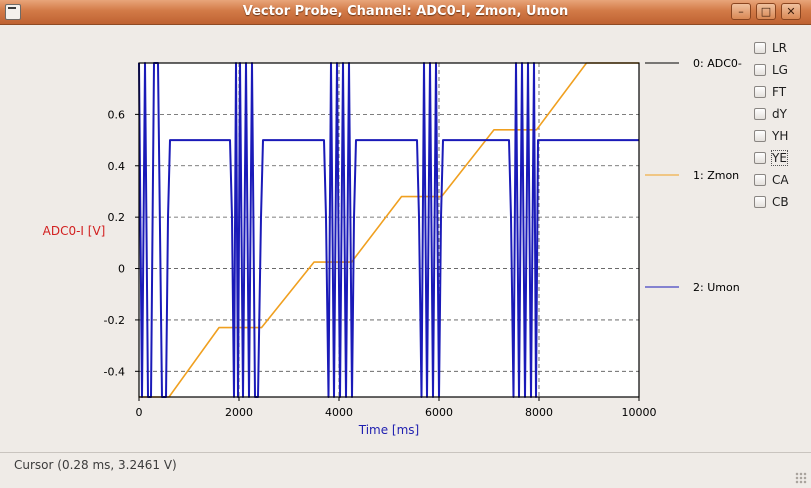 This screenshot has height=488, width=811. Describe the element at coordinates (114, 371) in the screenshot. I see `y-tick-label: -0.4` at that location.